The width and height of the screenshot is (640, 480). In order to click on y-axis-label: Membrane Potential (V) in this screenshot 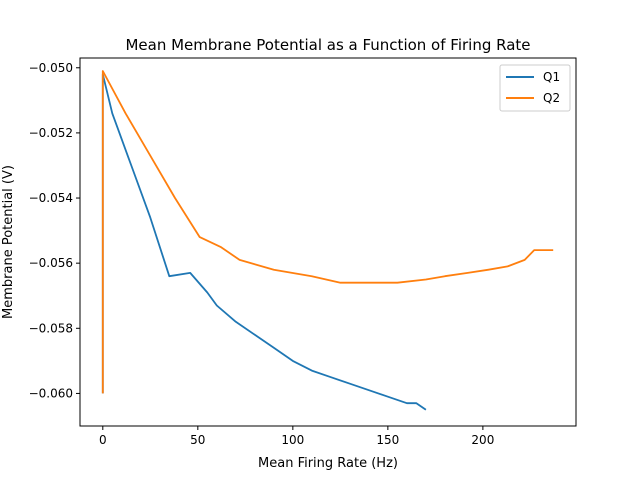, I will do `click(8, 242)`.